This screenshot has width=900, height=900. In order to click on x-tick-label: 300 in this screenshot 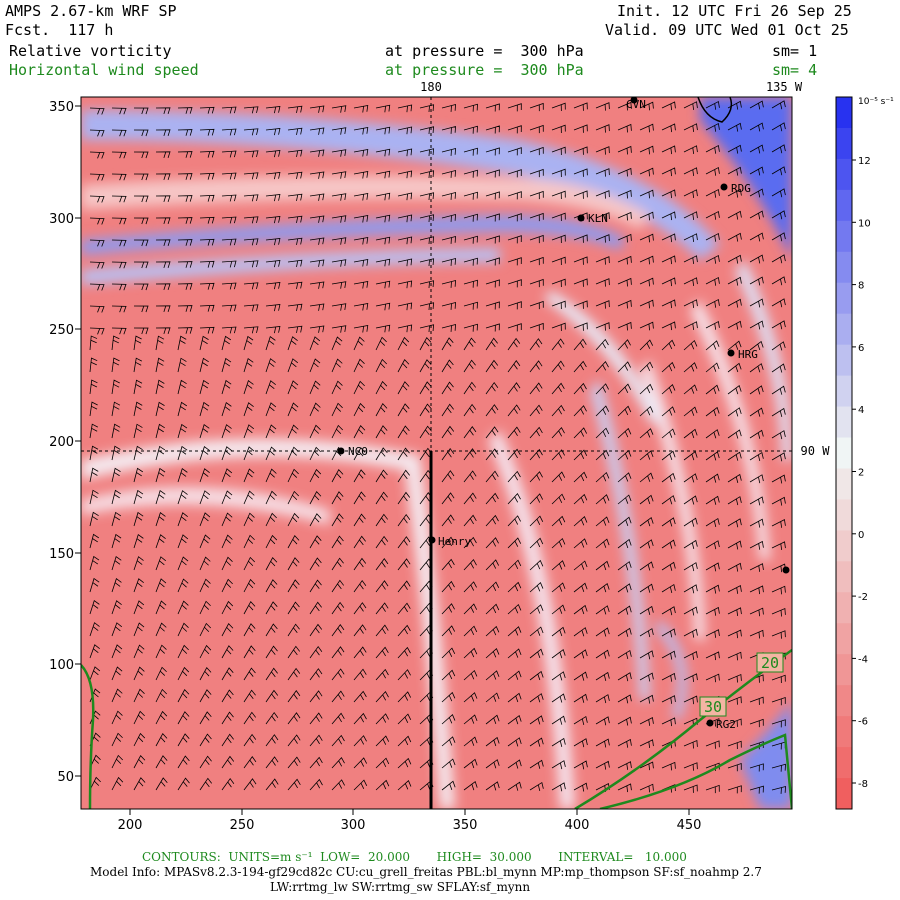, I will do `click(353, 825)`.